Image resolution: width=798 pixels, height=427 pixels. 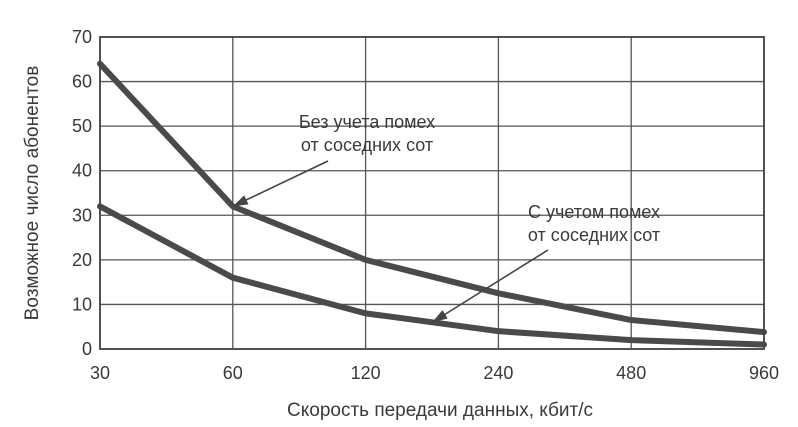 I want to click on x-axis-label: Скорость передачи данных, кбит/с, so click(x=440, y=410).